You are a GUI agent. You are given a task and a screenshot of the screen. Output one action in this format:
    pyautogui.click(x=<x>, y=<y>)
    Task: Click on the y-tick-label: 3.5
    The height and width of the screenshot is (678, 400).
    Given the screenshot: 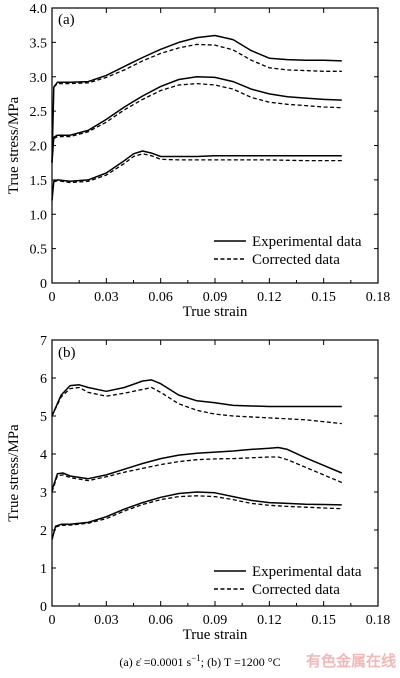 What is the action you would take?
    pyautogui.click(x=39, y=43)
    